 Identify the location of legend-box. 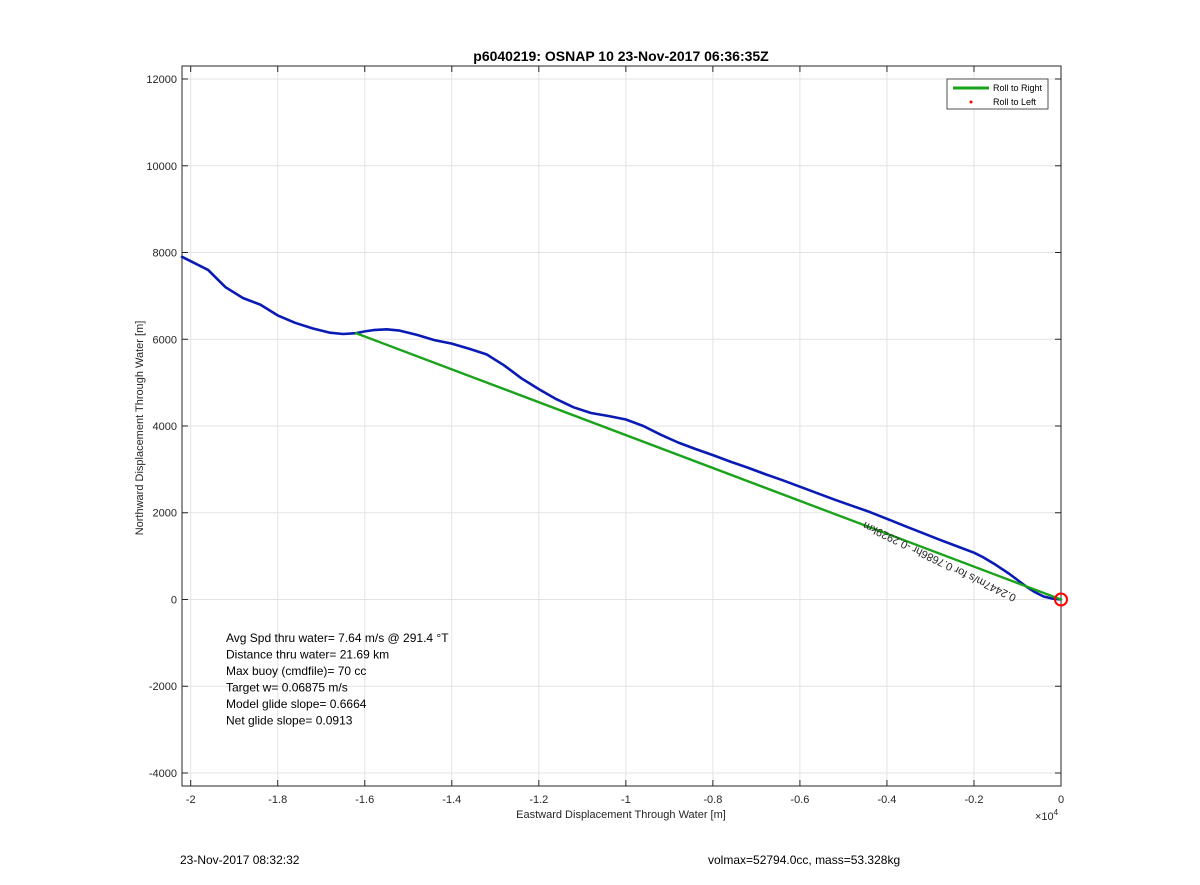
(997, 94).